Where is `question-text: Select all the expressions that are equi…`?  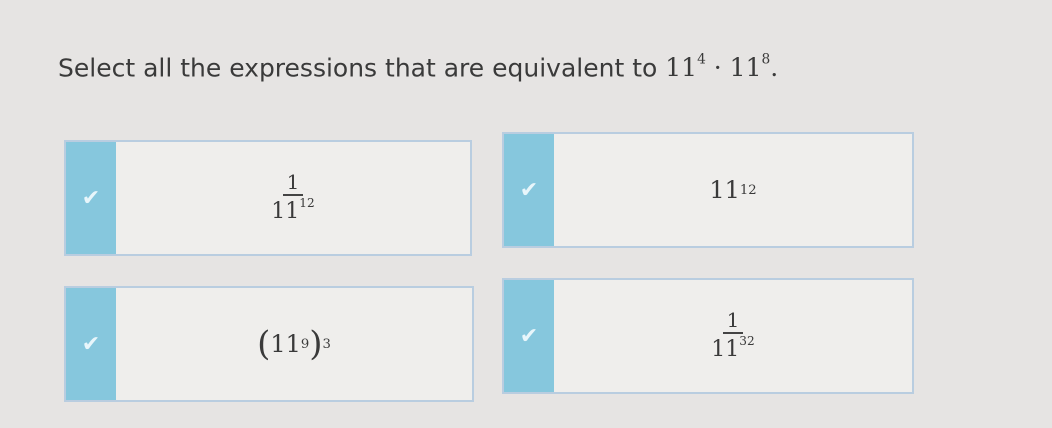 question-text: Select all the expressions that are equi… is located at coordinates (358, 68).